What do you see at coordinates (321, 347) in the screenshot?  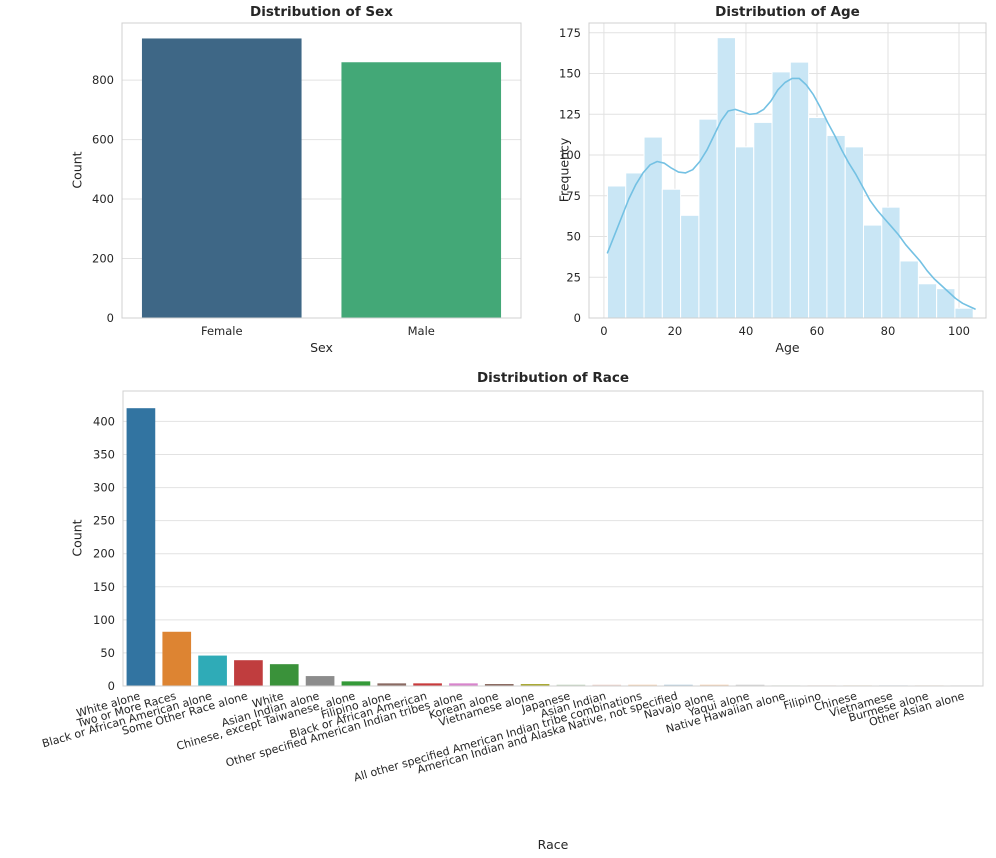 I see `sex-x-axis-label: Sex` at bounding box center [321, 347].